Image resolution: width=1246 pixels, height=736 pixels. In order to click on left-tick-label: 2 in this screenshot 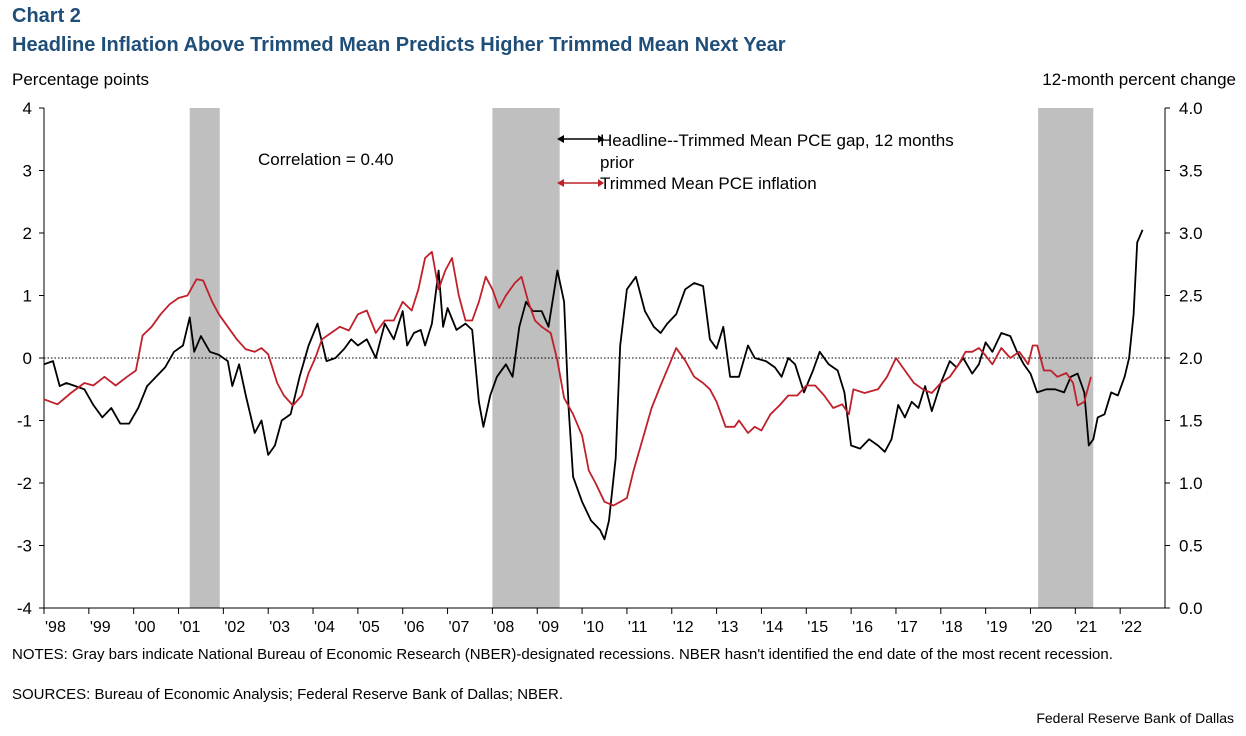, I will do `click(27, 233)`.